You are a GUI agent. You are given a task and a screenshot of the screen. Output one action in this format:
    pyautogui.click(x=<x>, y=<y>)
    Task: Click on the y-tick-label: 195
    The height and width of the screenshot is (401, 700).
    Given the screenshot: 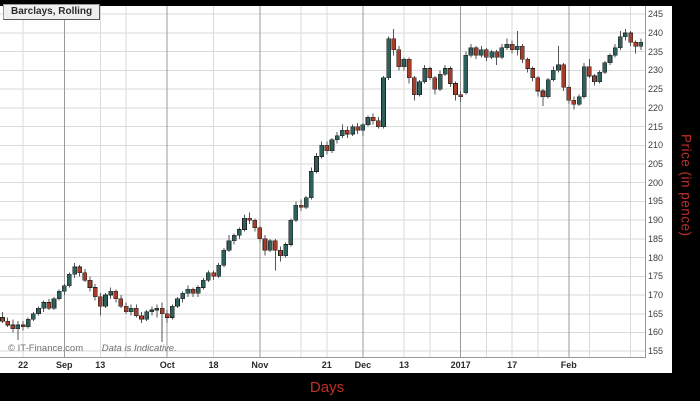 What is the action you would take?
    pyautogui.click(x=656, y=201)
    